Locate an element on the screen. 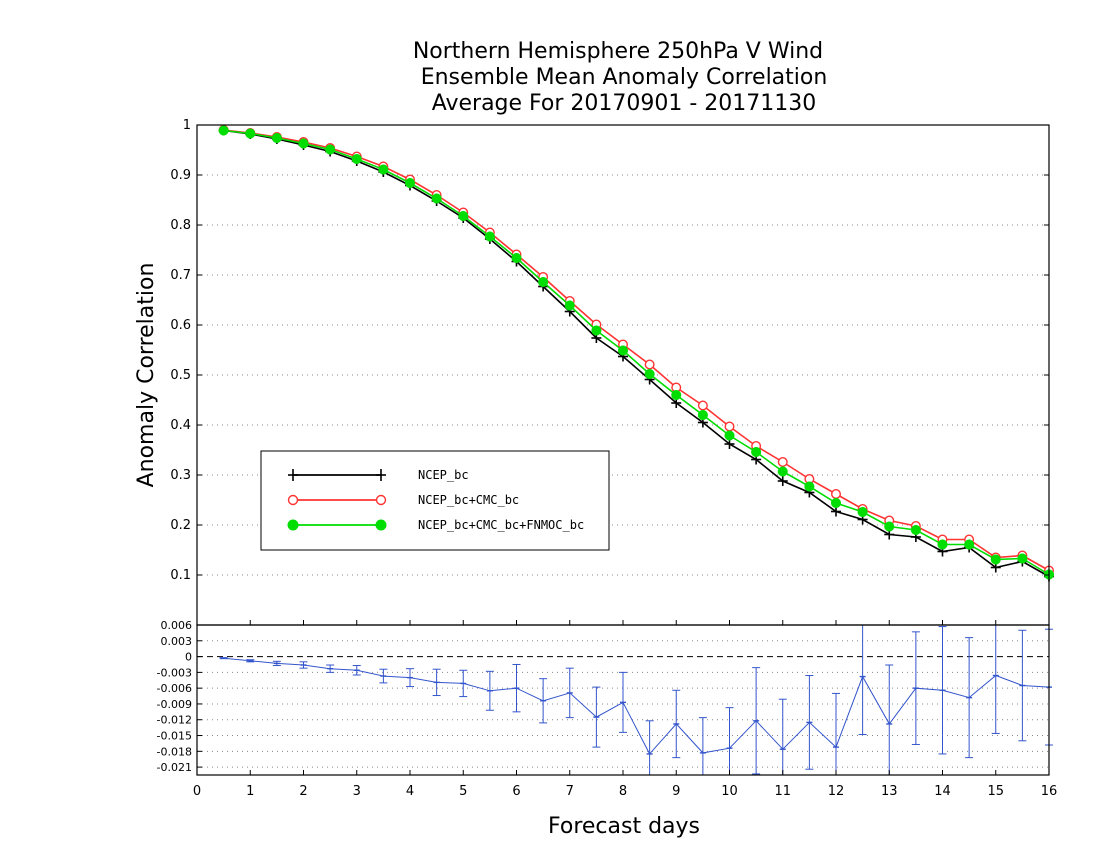 This screenshot has width=1100, height=850. x-tick-label: 1 is located at coordinates (250, 791).